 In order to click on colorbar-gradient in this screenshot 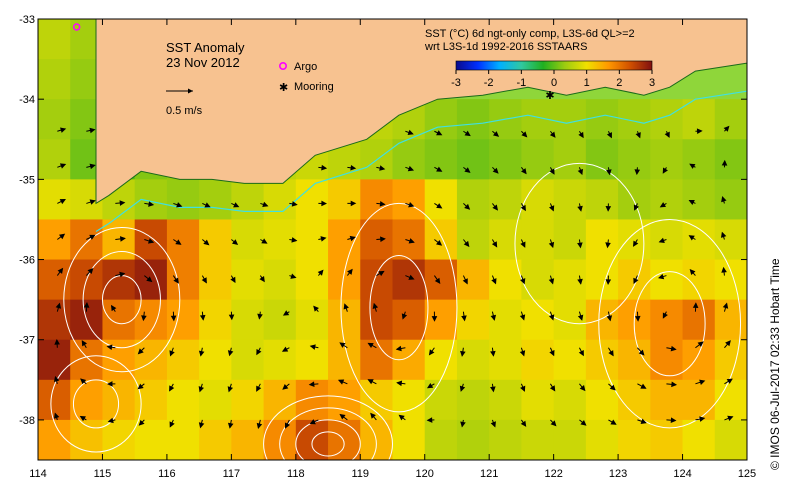, I will do `click(554, 65)`.